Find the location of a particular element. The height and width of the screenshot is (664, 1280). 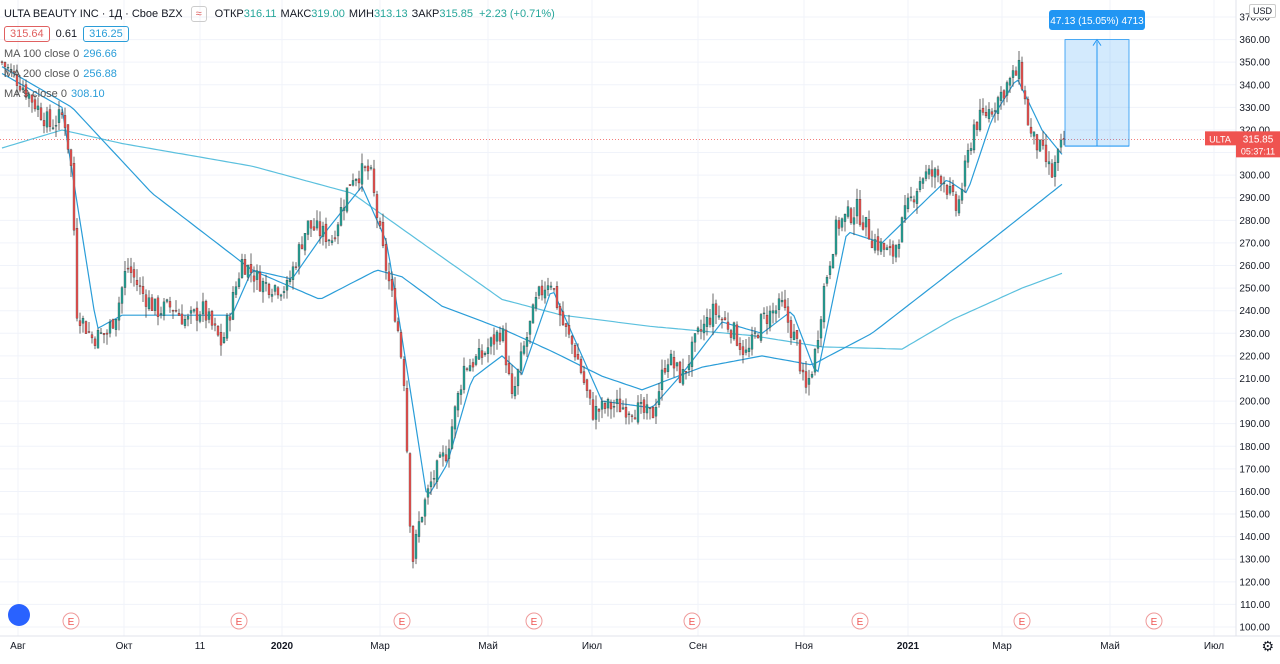

indicator-value: 256.88 is located at coordinates (100, 74).